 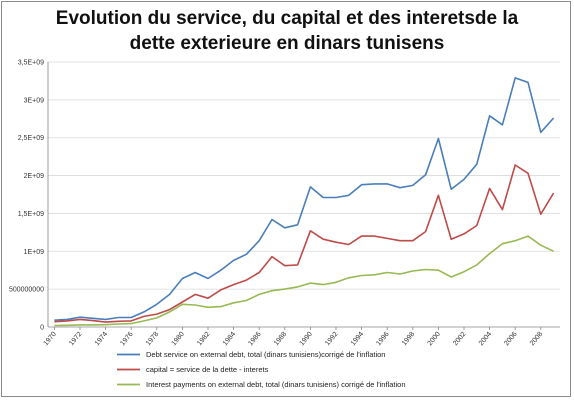 What do you see at coordinates (229, 339) in the screenshot?
I see `x-tick-label: 1984` at bounding box center [229, 339].